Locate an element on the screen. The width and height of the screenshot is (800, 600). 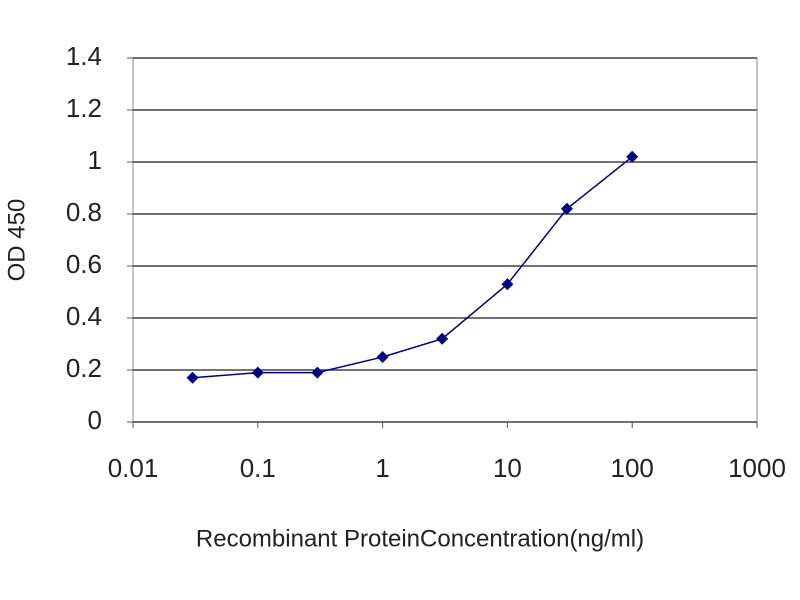
y-tick-label: 1 is located at coordinates (95, 160).